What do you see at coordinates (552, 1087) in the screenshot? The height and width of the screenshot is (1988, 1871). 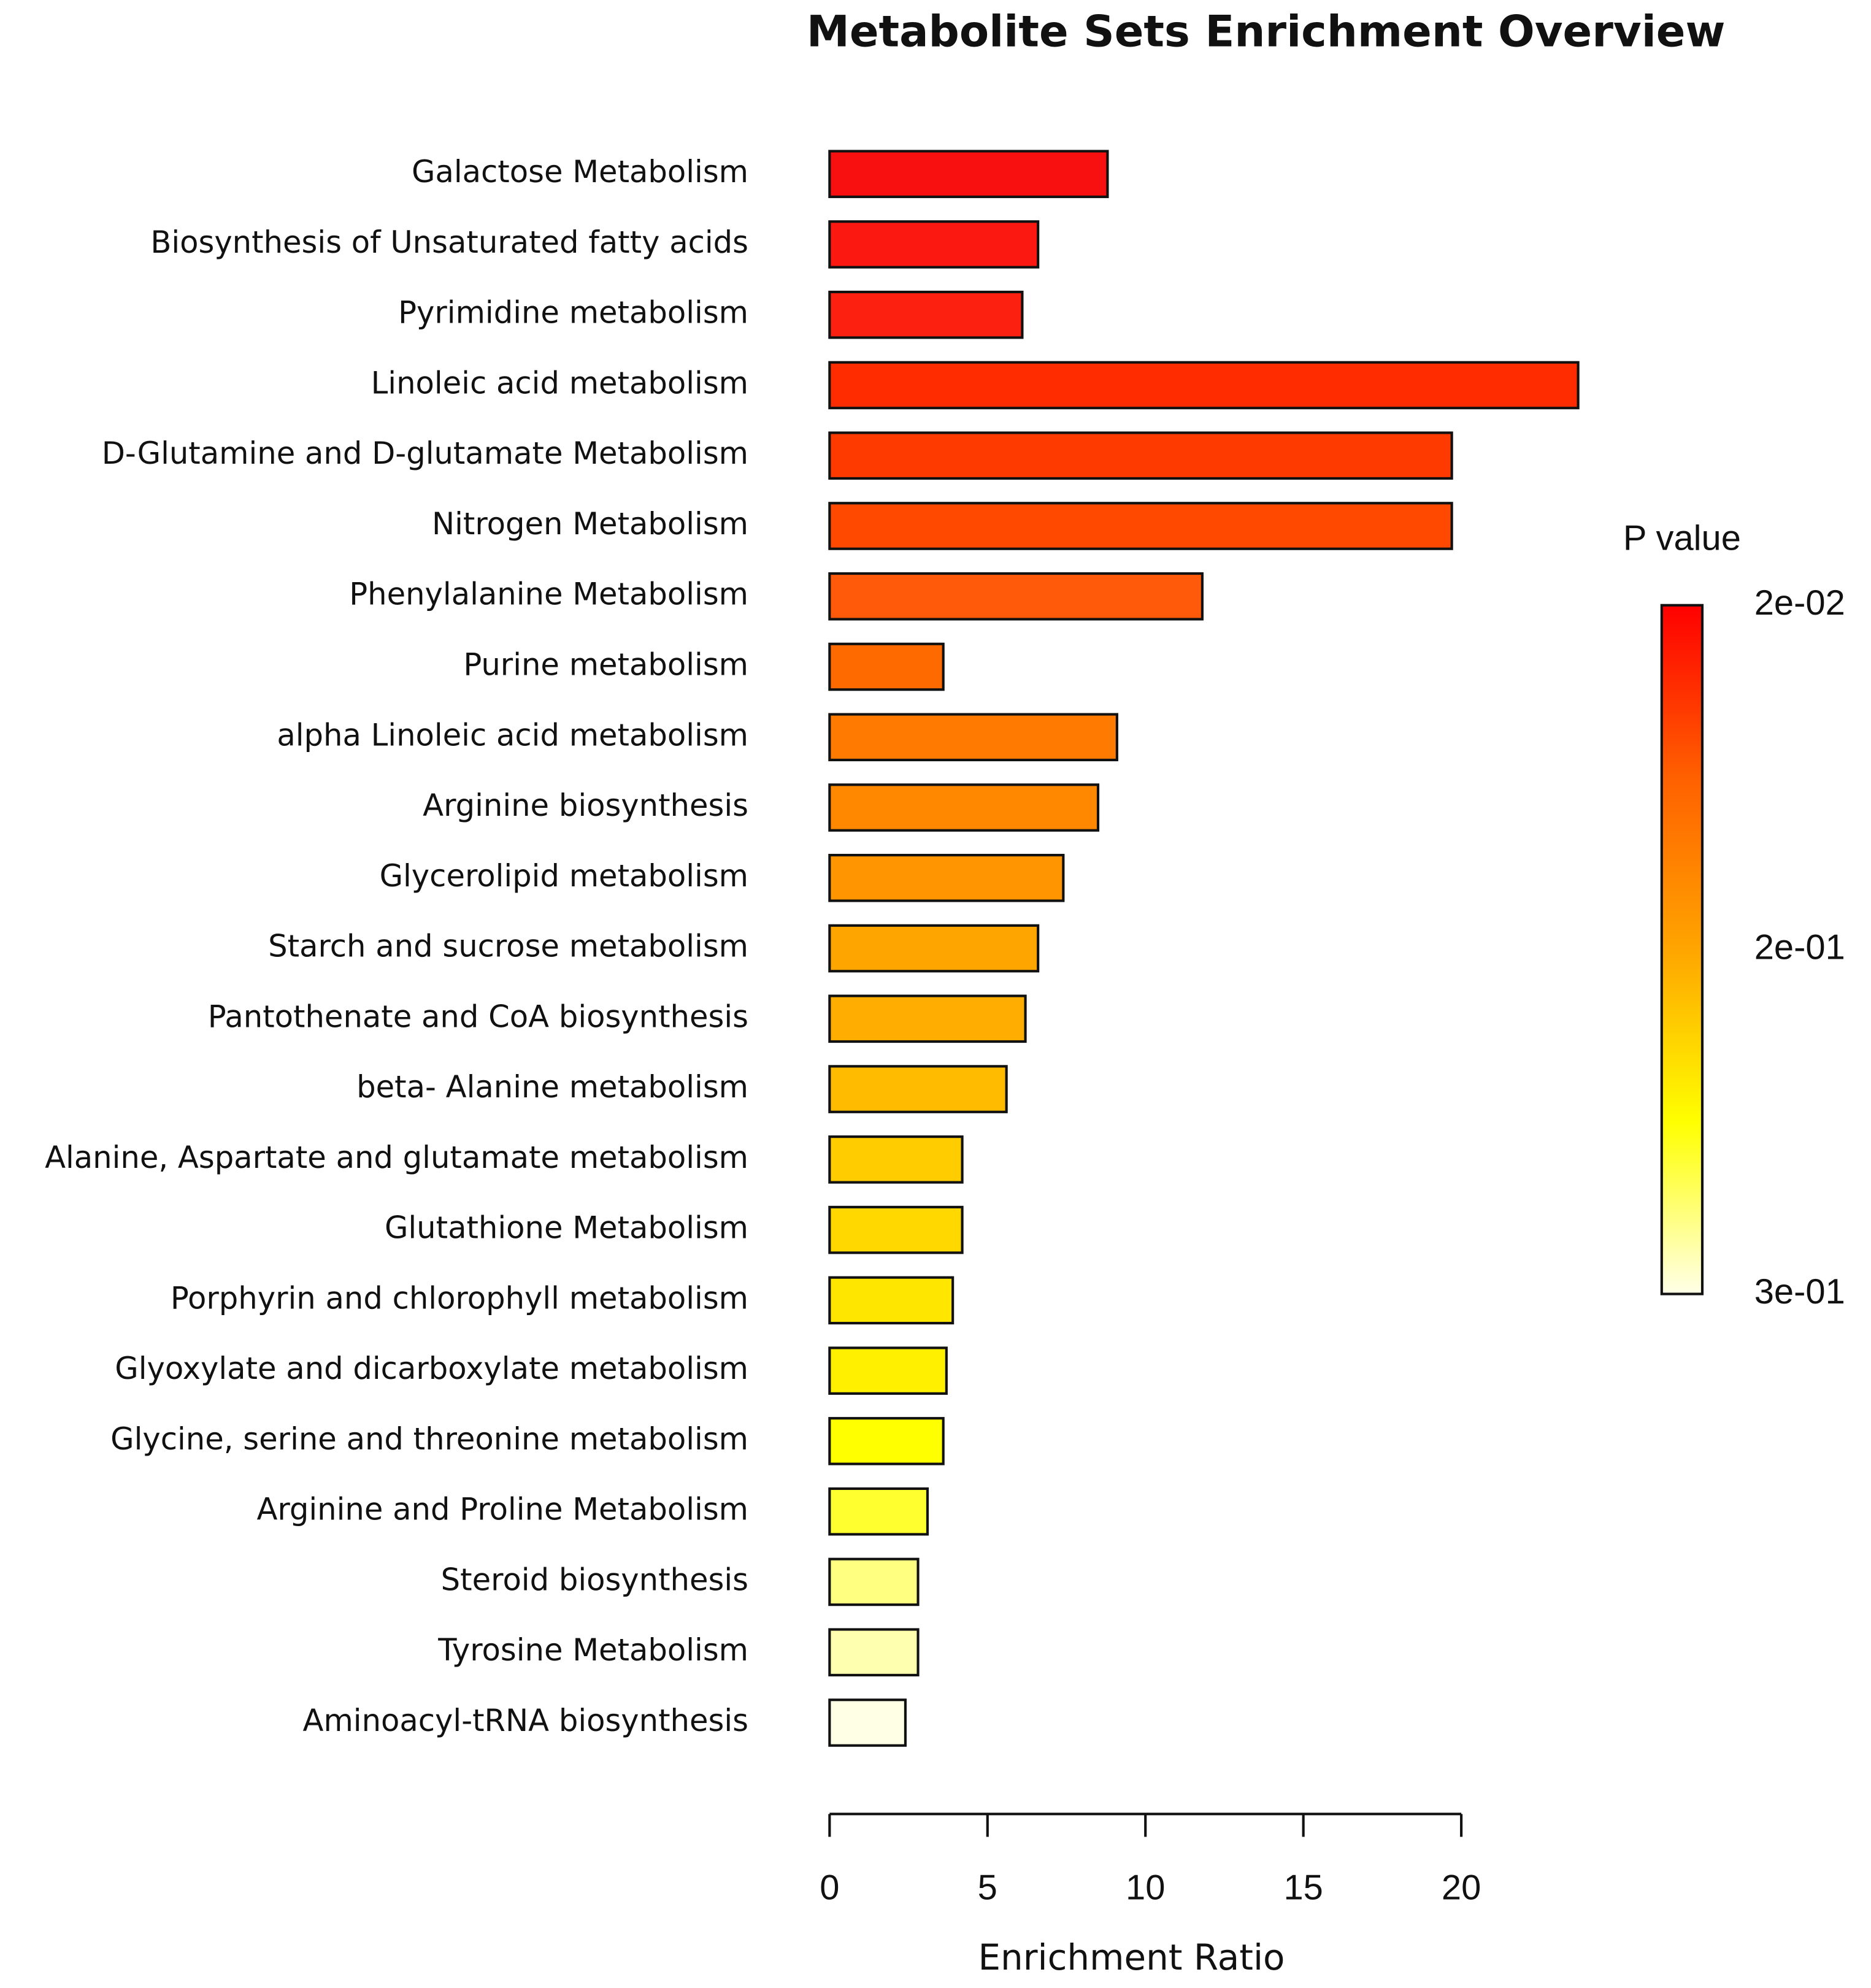 I see `y-tick-label: beta- Alanine metabolism` at bounding box center [552, 1087].